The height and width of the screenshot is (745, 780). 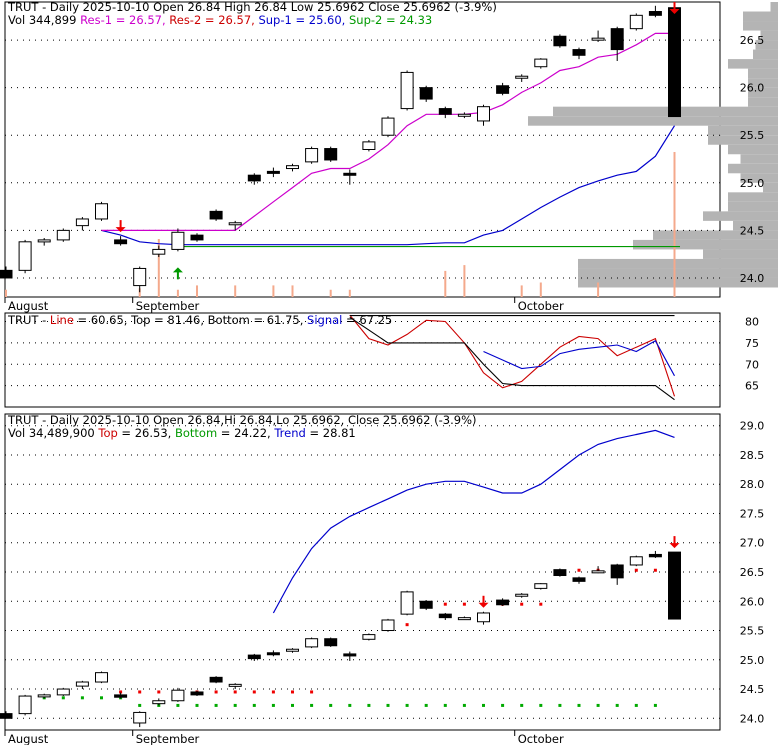 What do you see at coordinates (62, 320) in the screenshot?
I see `oscillator-title-segment: Line` at bounding box center [62, 320].